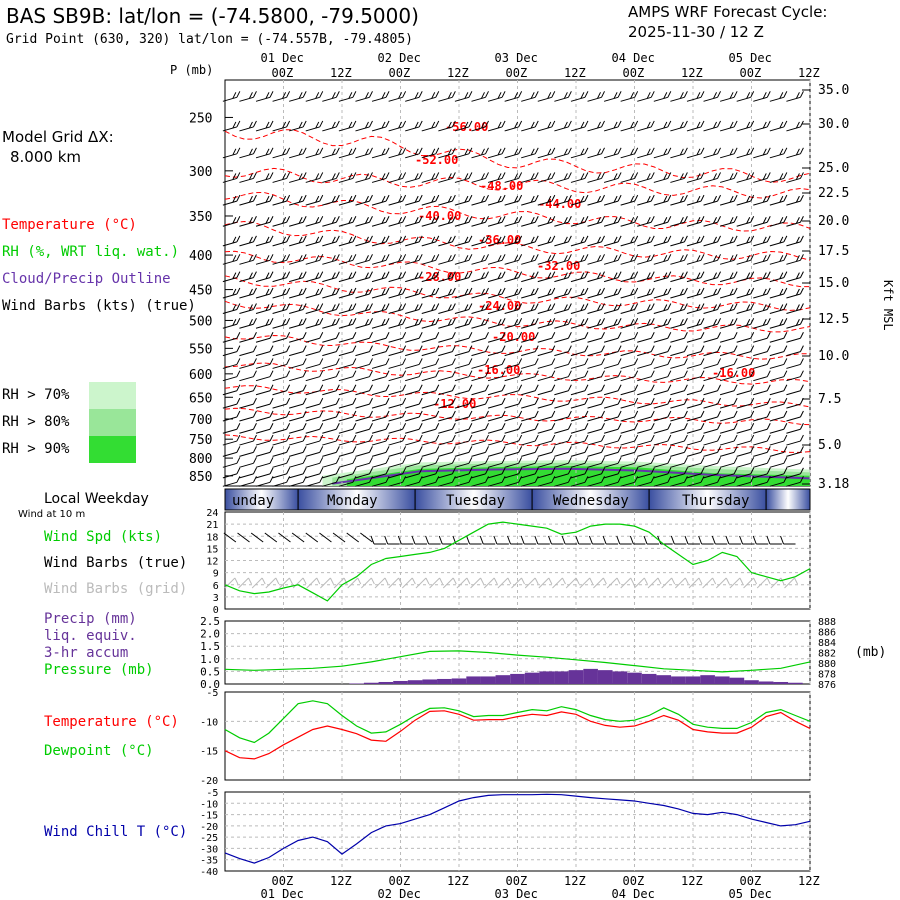  I want to click on true-barb-flag, so click(604, 540).